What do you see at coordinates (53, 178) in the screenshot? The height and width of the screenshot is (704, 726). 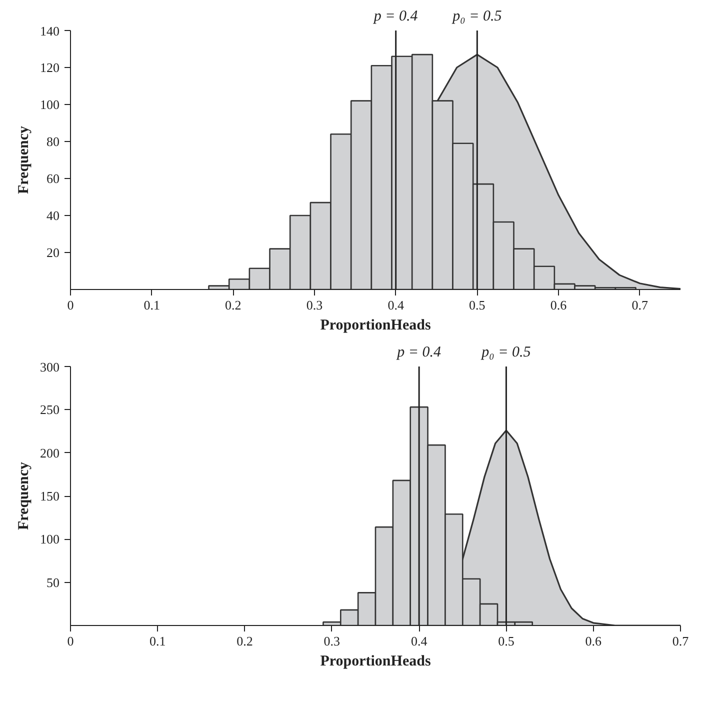 I see `y-tick-label: 60` at bounding box center [53, 178].